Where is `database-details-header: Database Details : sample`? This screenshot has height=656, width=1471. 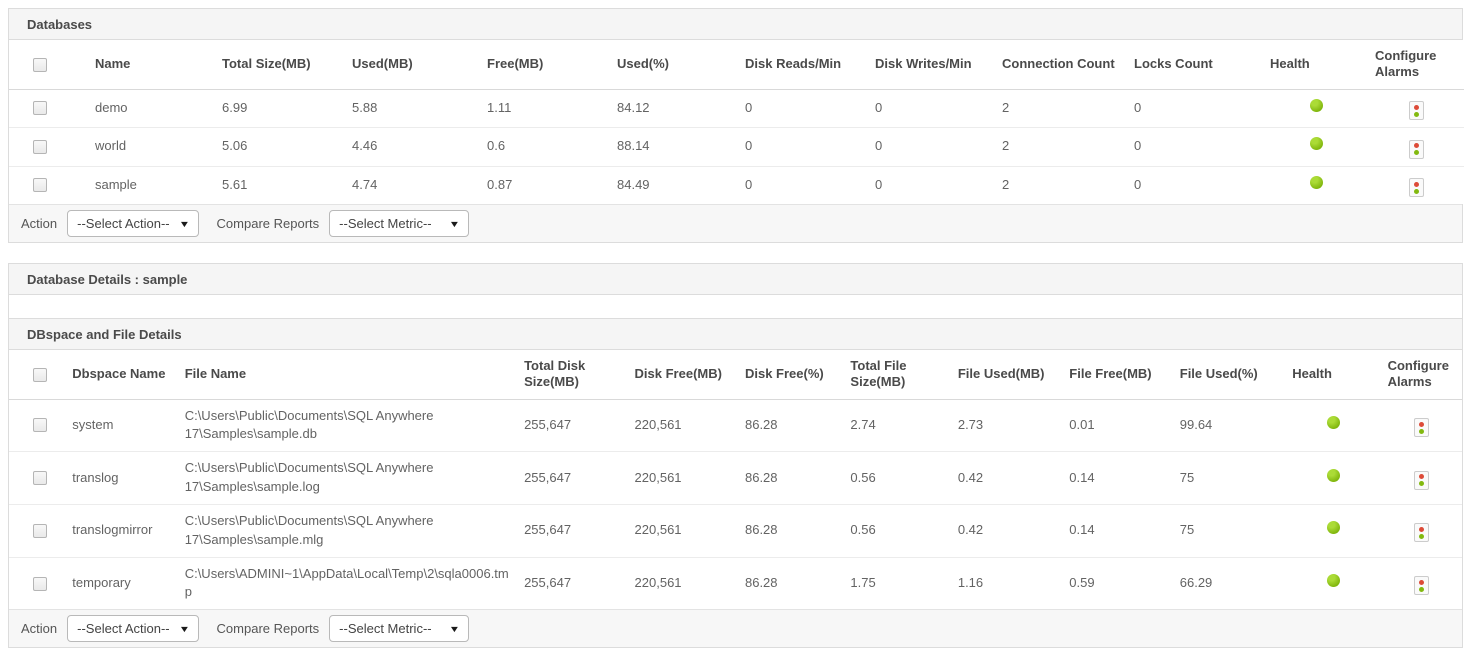
database-details-header: Database Details : sample is located at coordinates (735, 279).